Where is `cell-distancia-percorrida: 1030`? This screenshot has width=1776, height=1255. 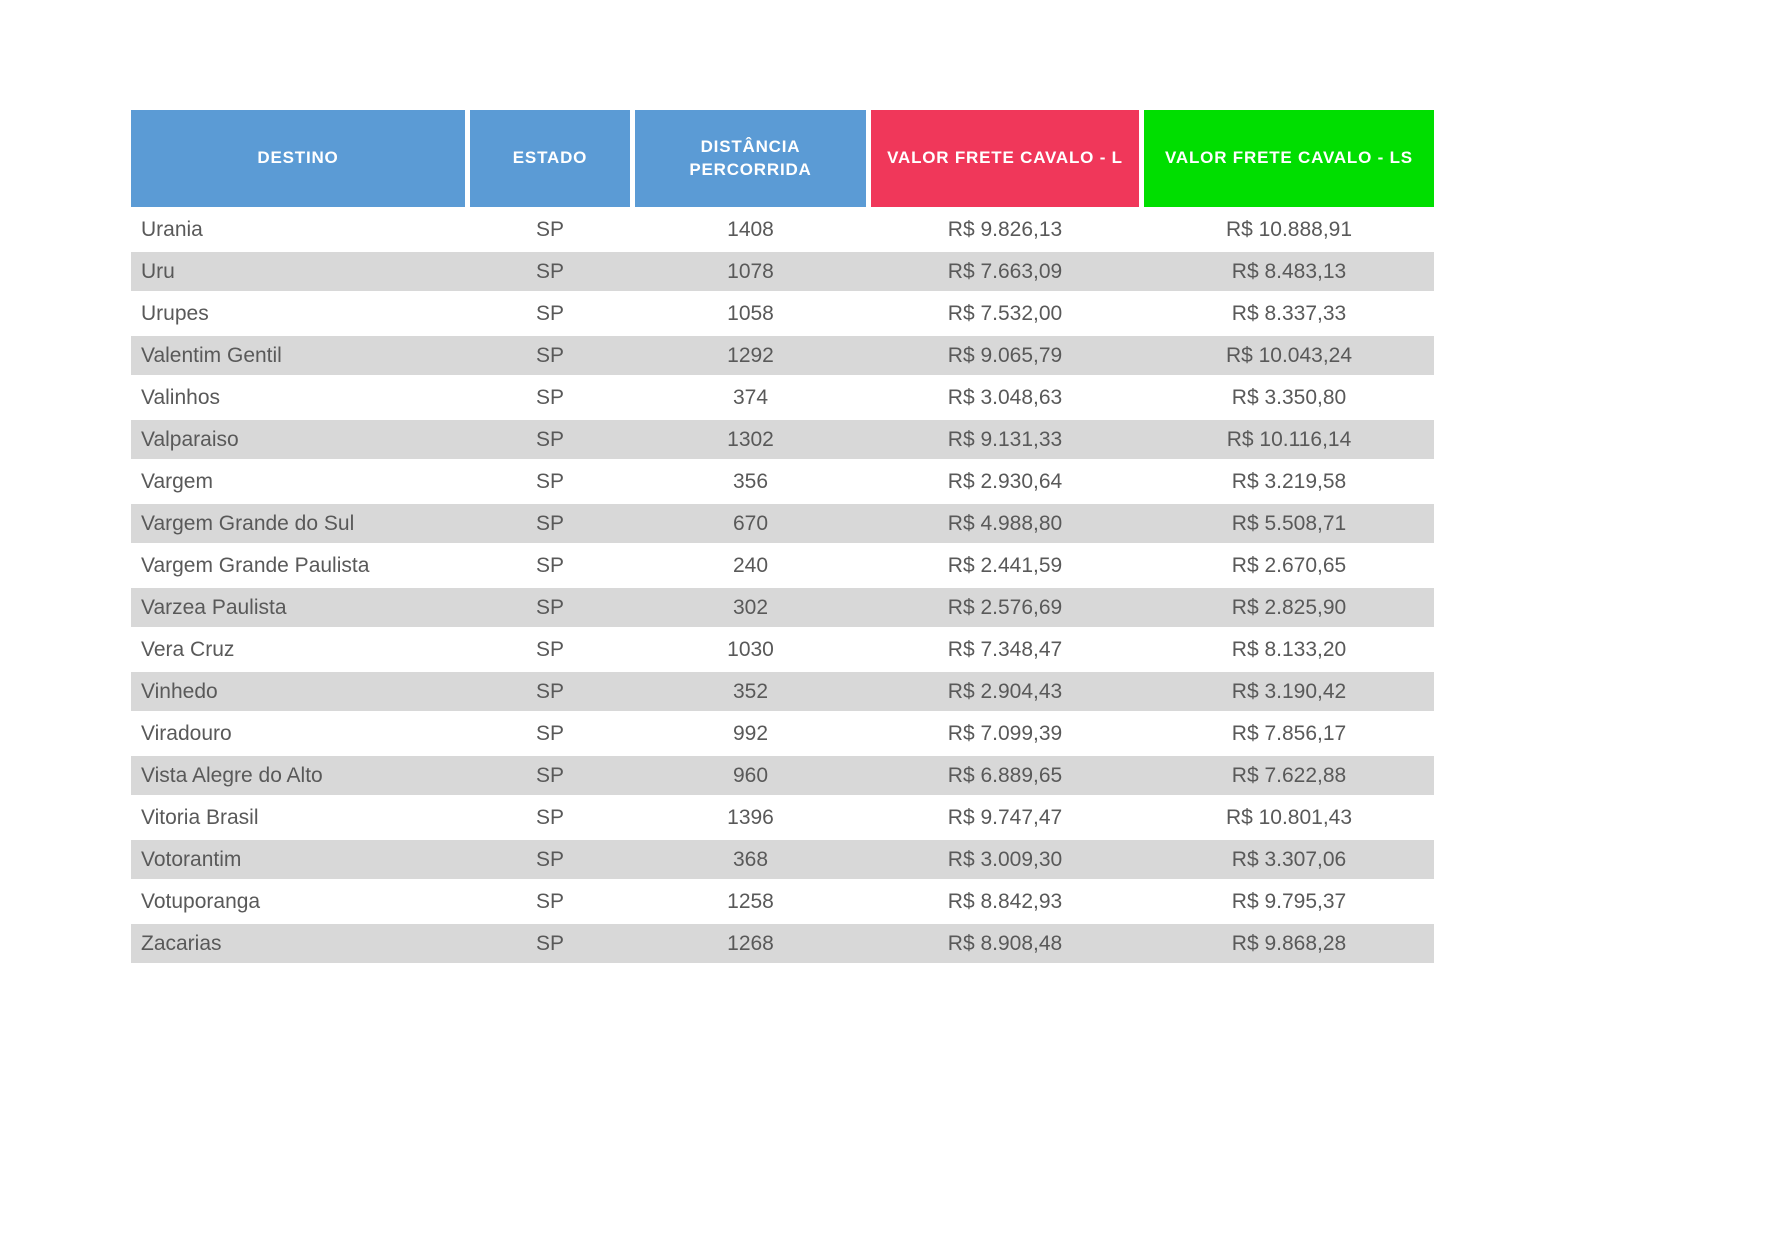
cell-distancia-percorrida: 1030 is located at coordinates (750, 649).